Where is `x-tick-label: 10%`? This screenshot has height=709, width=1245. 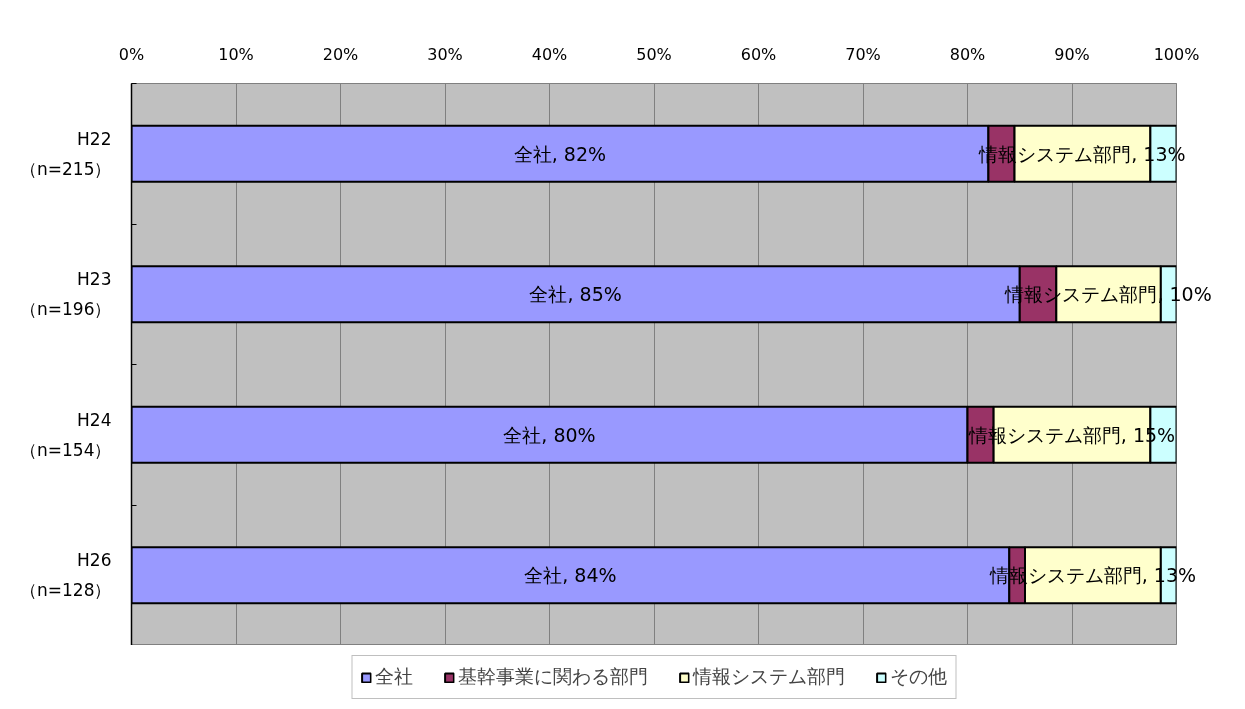 x-tick-label: 10% is located at coordinates (236, 54).